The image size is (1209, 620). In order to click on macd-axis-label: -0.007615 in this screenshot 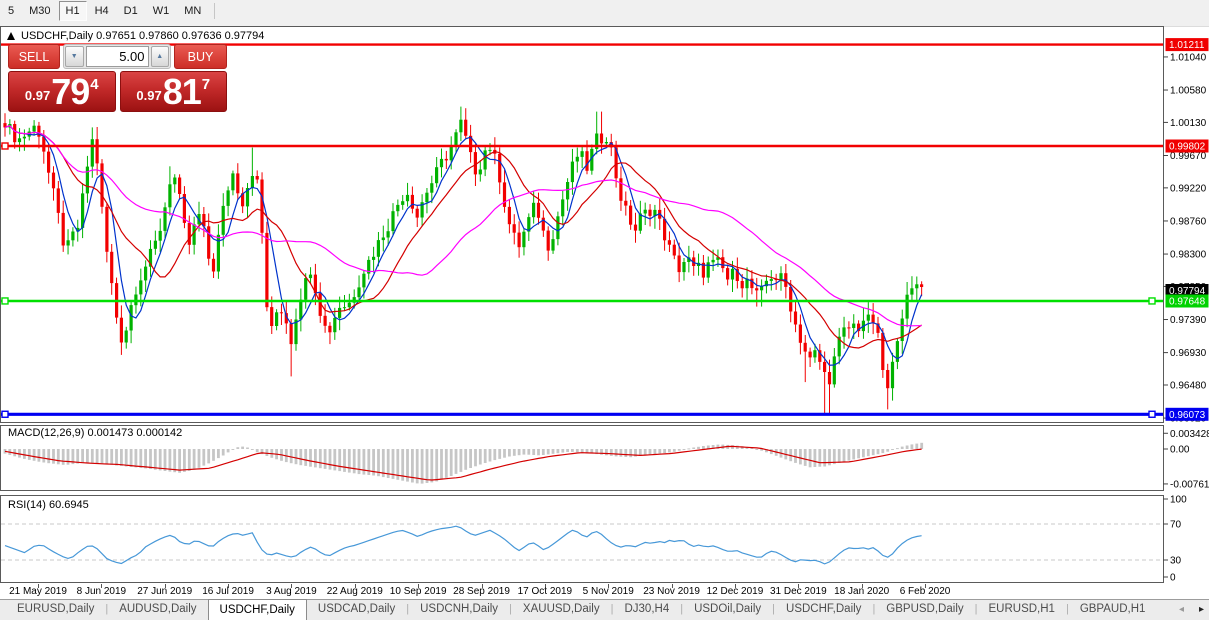, I will do `click(1189, 484)`.